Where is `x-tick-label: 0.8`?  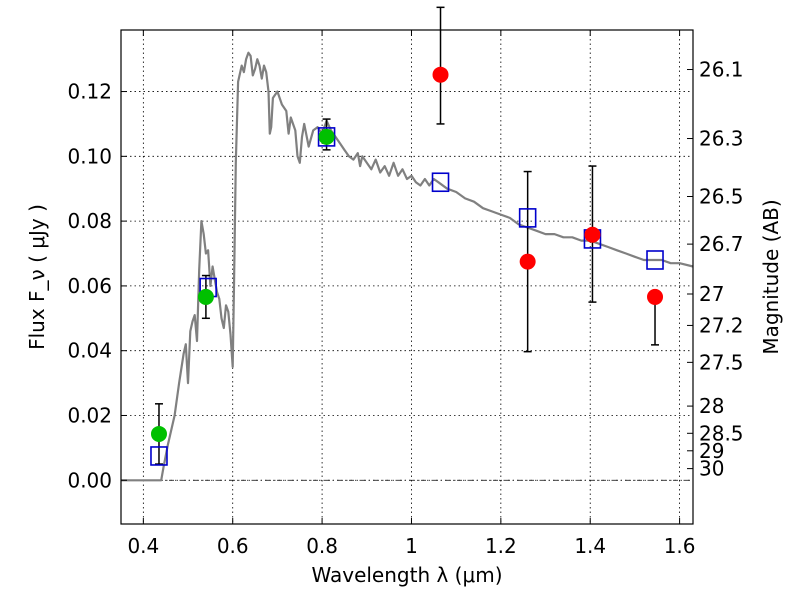 x-tick-label: 0.8 is located at coordinates (322, 546).